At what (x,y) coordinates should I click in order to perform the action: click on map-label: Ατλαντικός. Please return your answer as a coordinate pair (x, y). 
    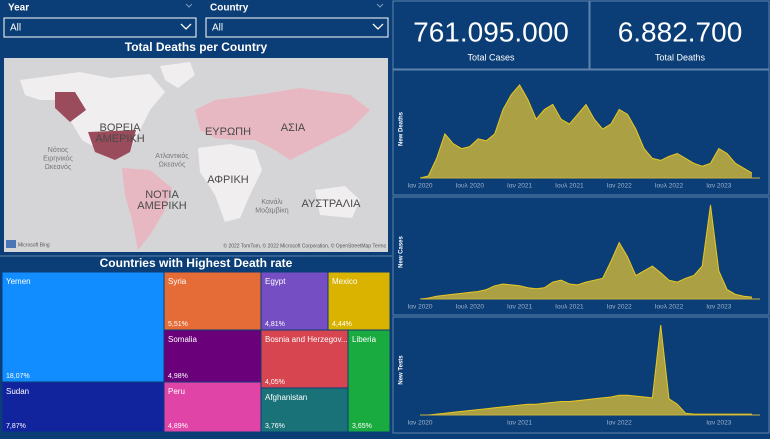
    Looking at the image, I should click on (172, 156).